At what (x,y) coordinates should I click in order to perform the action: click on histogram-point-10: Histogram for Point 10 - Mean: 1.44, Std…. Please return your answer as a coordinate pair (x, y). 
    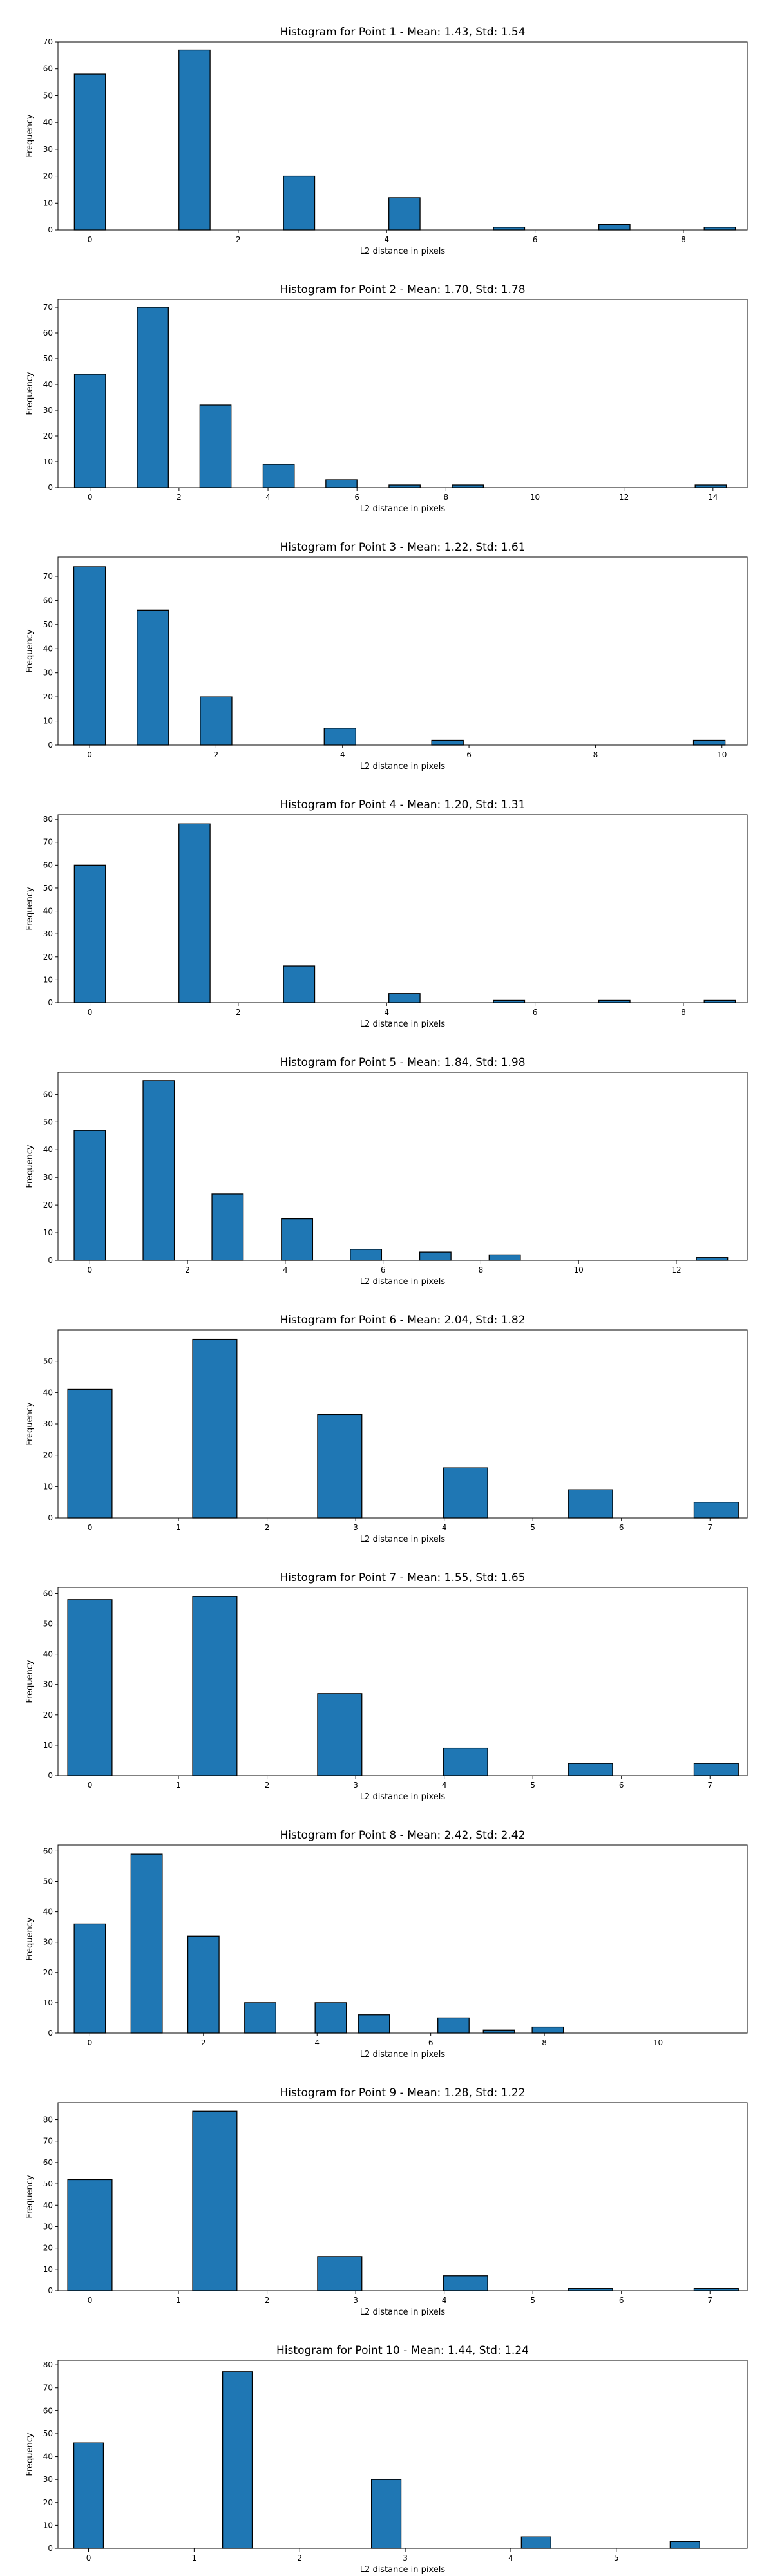
    Looking at the image, I should click on (386, 2460).